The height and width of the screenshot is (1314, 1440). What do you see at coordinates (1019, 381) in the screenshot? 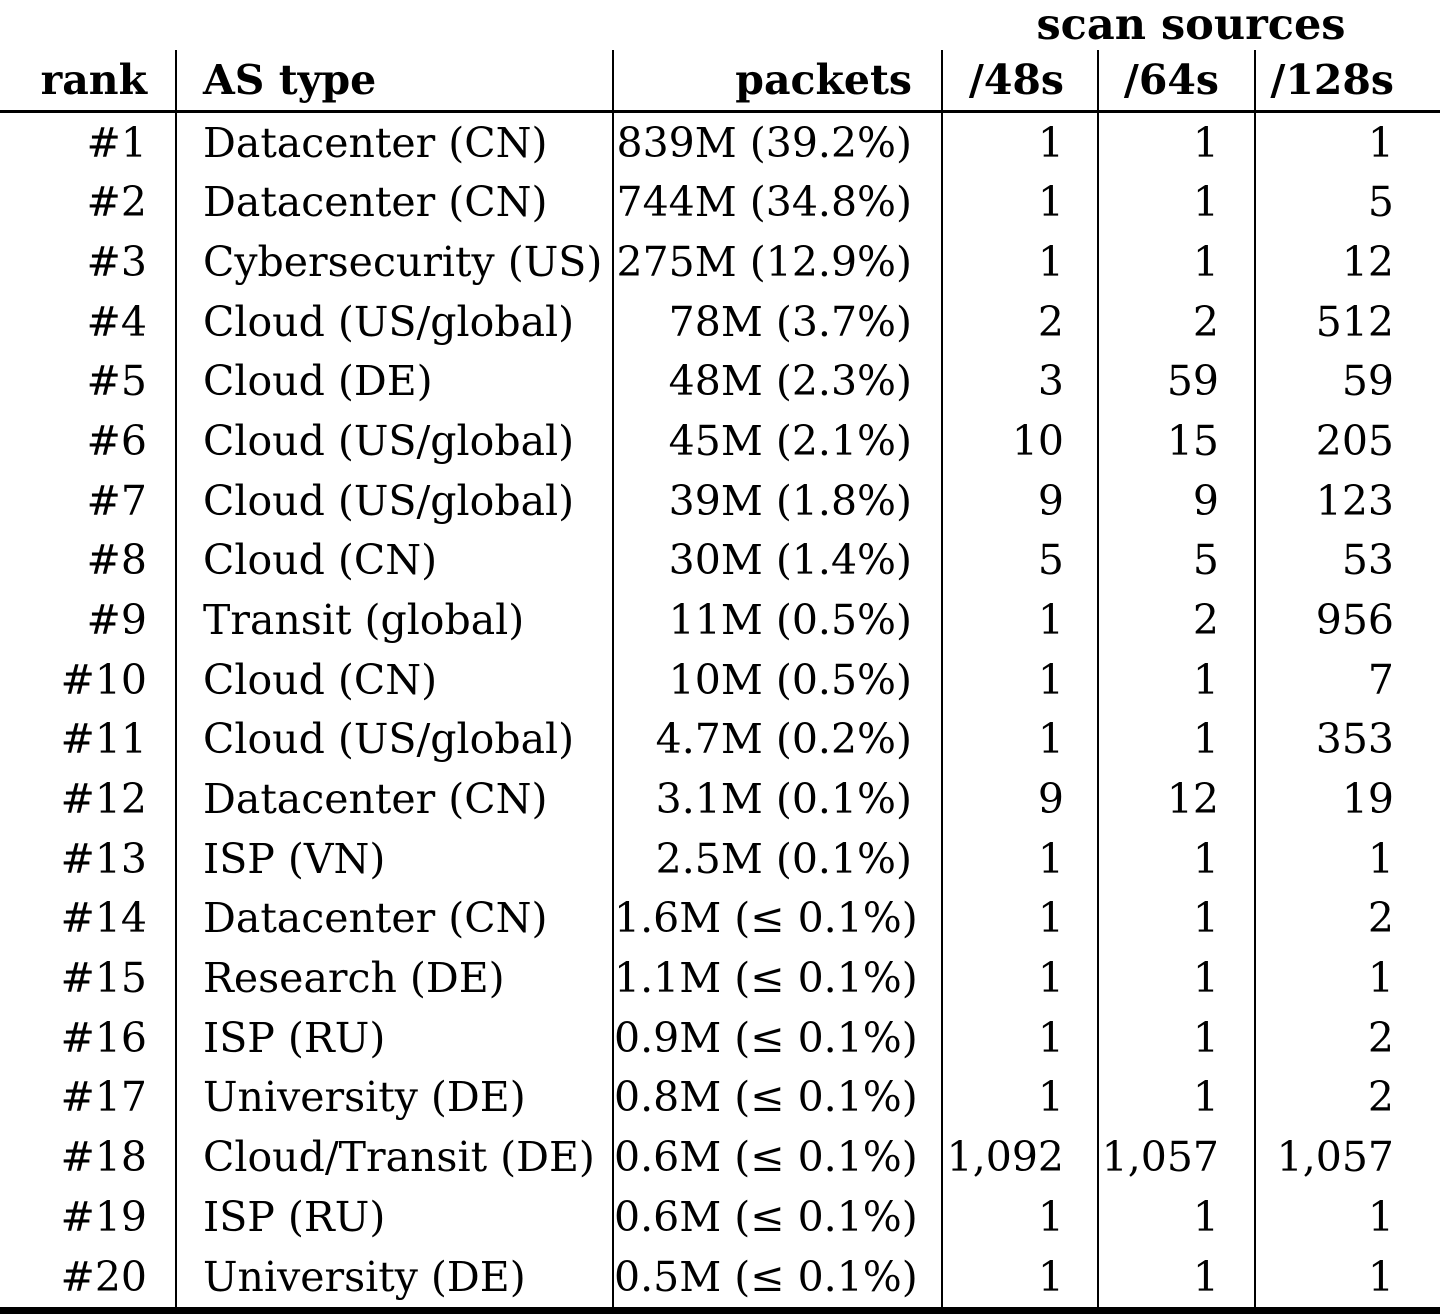
I see `cell-48s: 3` at bounding box center [1019, 381].